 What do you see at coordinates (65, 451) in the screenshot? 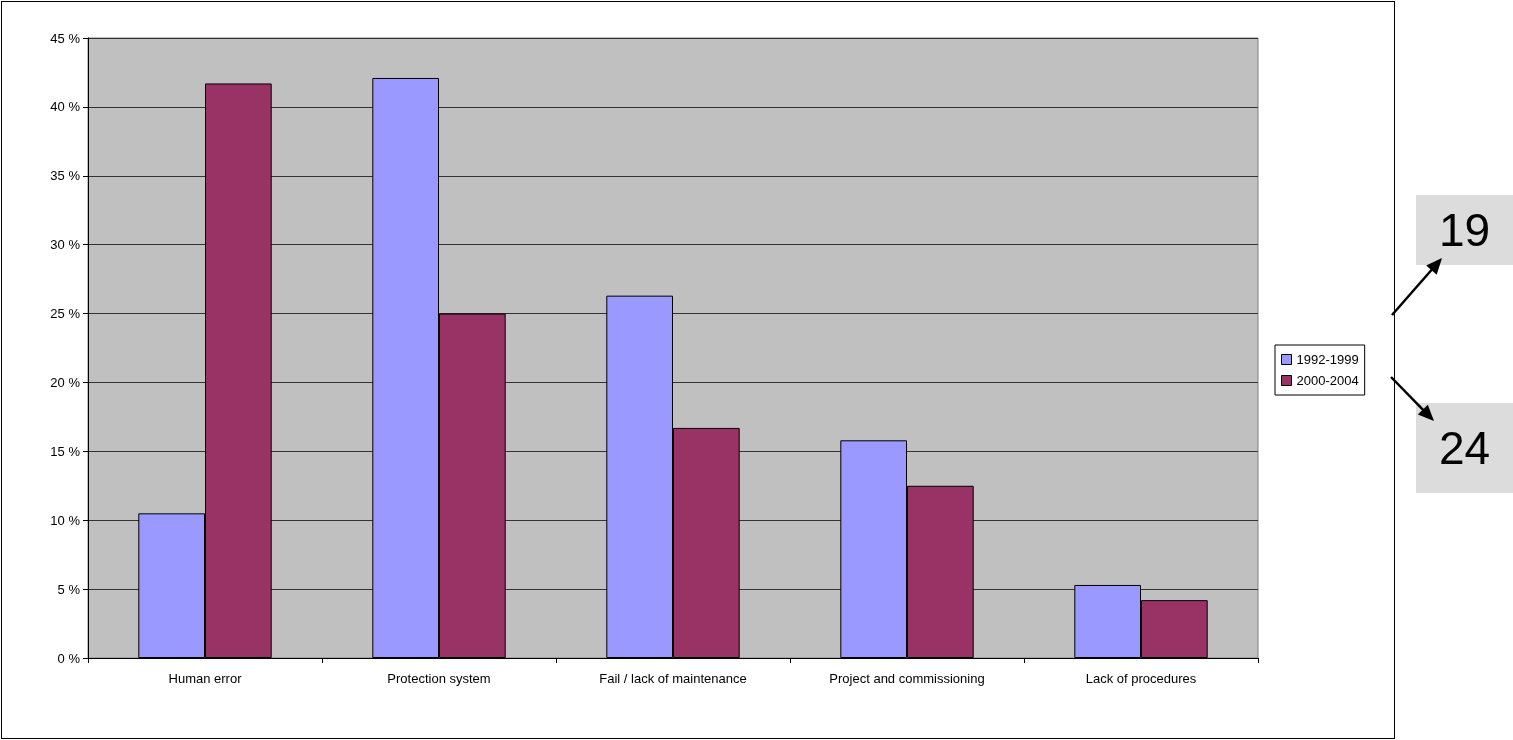
I see `y-tick-label: 15 %` at bounding box center [65, 451].